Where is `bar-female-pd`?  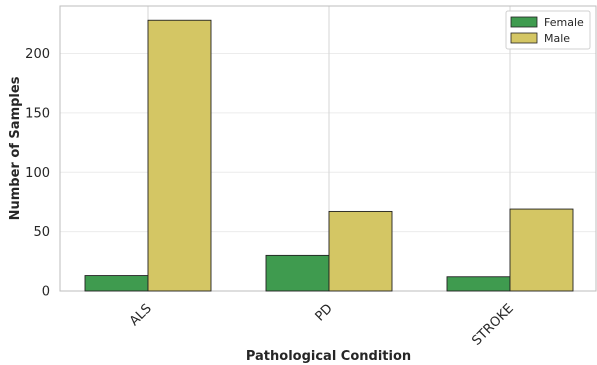 bar-female-pd is located at coordinates (297, 273).